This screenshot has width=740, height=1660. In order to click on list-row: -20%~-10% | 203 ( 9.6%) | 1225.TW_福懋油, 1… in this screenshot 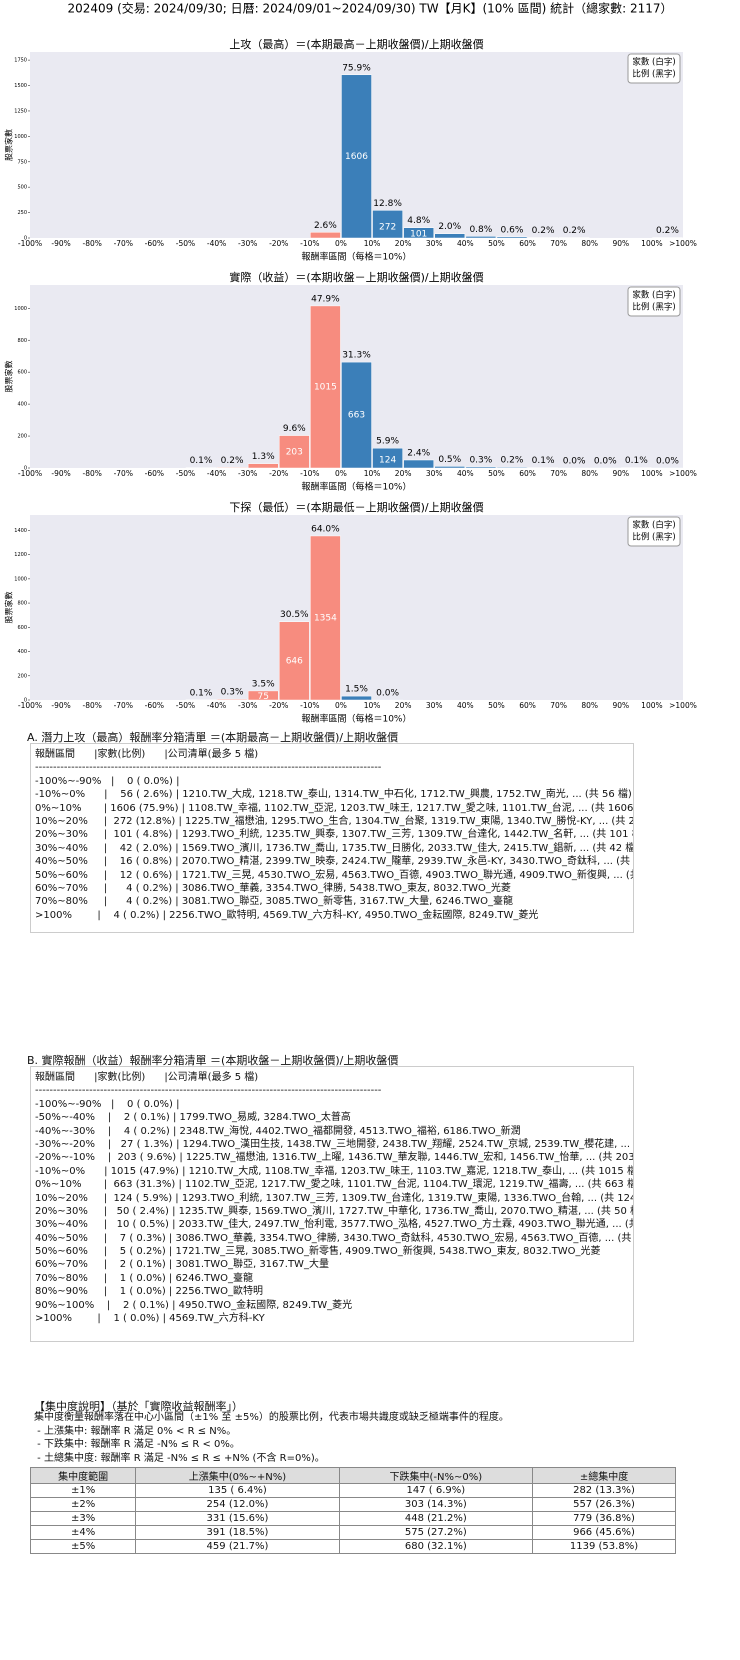, I will do `click(334, 1158)`.